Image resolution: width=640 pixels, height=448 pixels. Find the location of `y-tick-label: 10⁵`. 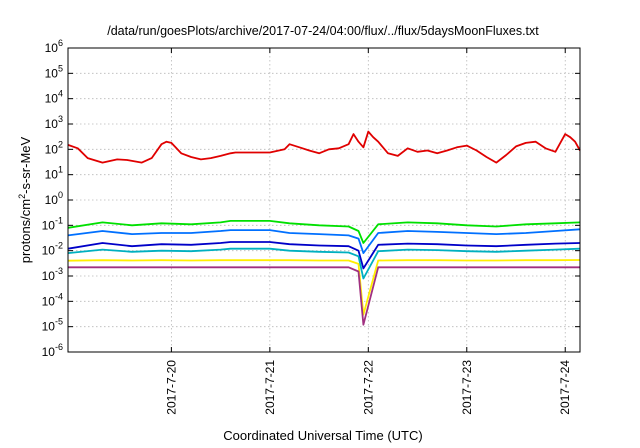

y-tick-label: 10⁵ is located at coordinates (54, 71).